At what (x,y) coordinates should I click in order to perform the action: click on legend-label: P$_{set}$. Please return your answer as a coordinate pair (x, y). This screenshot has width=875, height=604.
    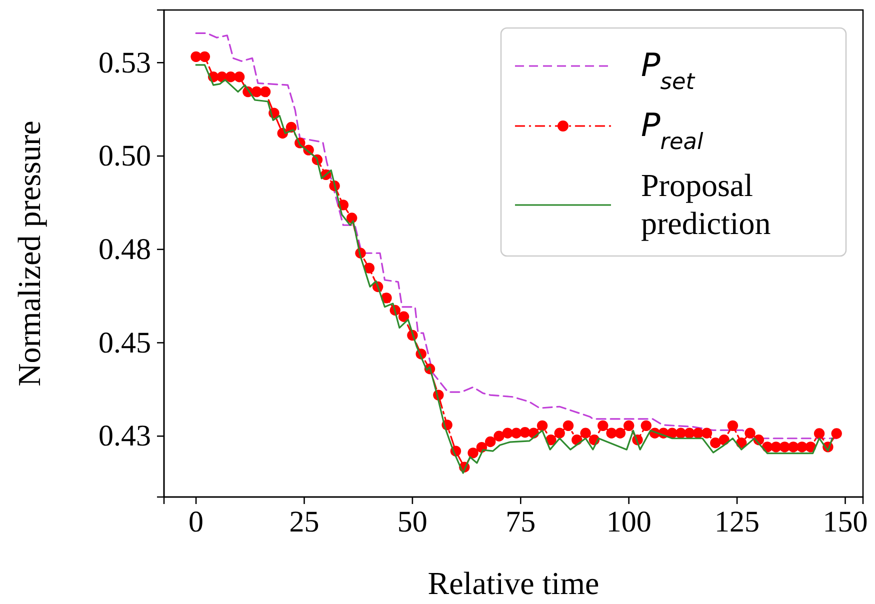
    Looking at the image, I should click on (668, 70).